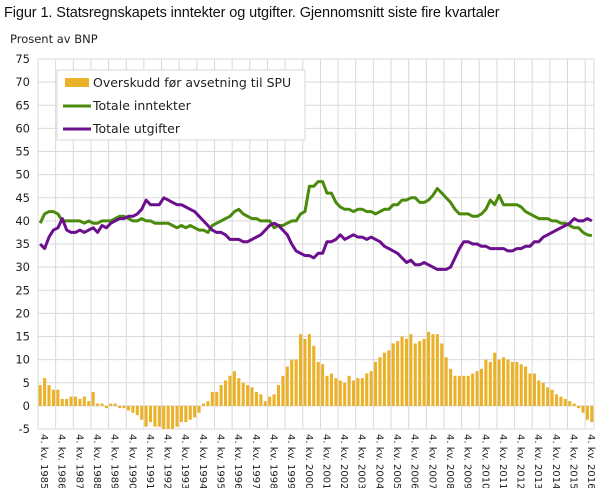 The height and width of the screenshot is (488, 609). What do you see at coordinates (22, 360) in the screenshot?
I see `y-tick-label: 10` at bounding box center [22, 360].